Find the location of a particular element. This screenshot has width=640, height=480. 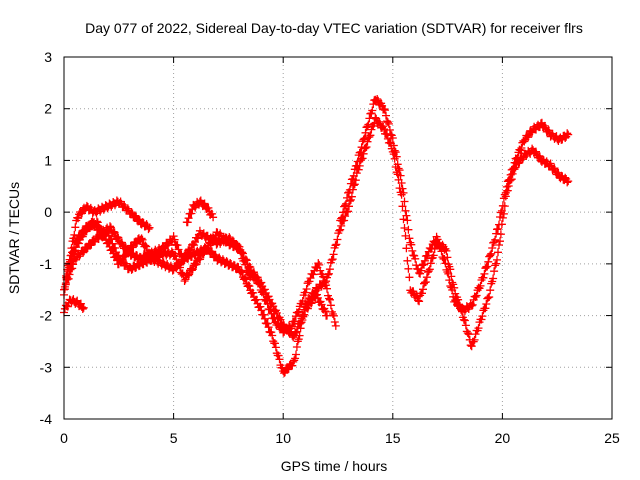

x-axis-title: GPS time / hours is located at coordinates (334, 466).